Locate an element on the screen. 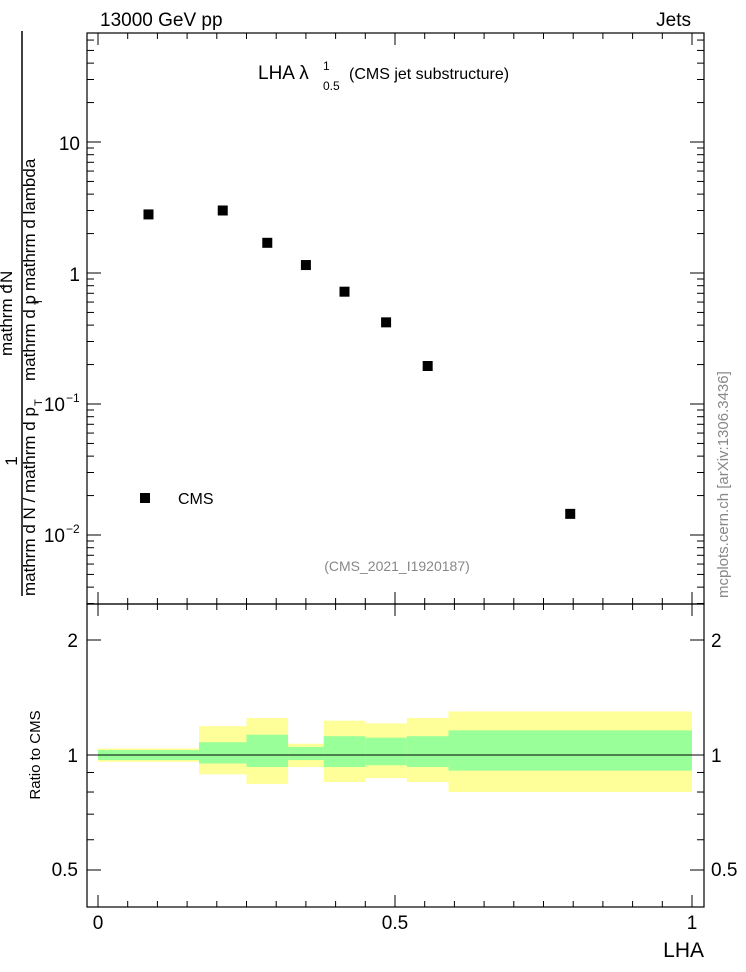  side-watermark: mcplots.cern.ch [arXiv:1306.3436] is located at coordinates (723, 484).